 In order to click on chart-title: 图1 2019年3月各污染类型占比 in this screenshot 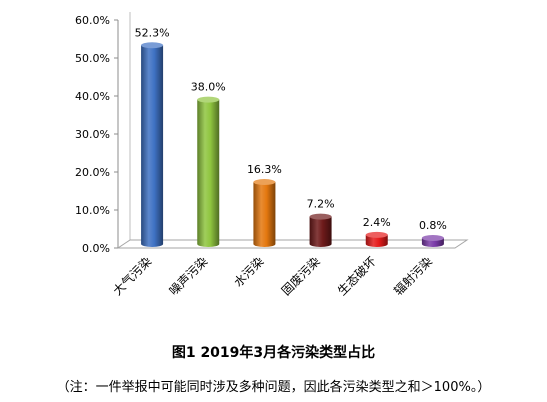, I will do `click(273, 353)`.